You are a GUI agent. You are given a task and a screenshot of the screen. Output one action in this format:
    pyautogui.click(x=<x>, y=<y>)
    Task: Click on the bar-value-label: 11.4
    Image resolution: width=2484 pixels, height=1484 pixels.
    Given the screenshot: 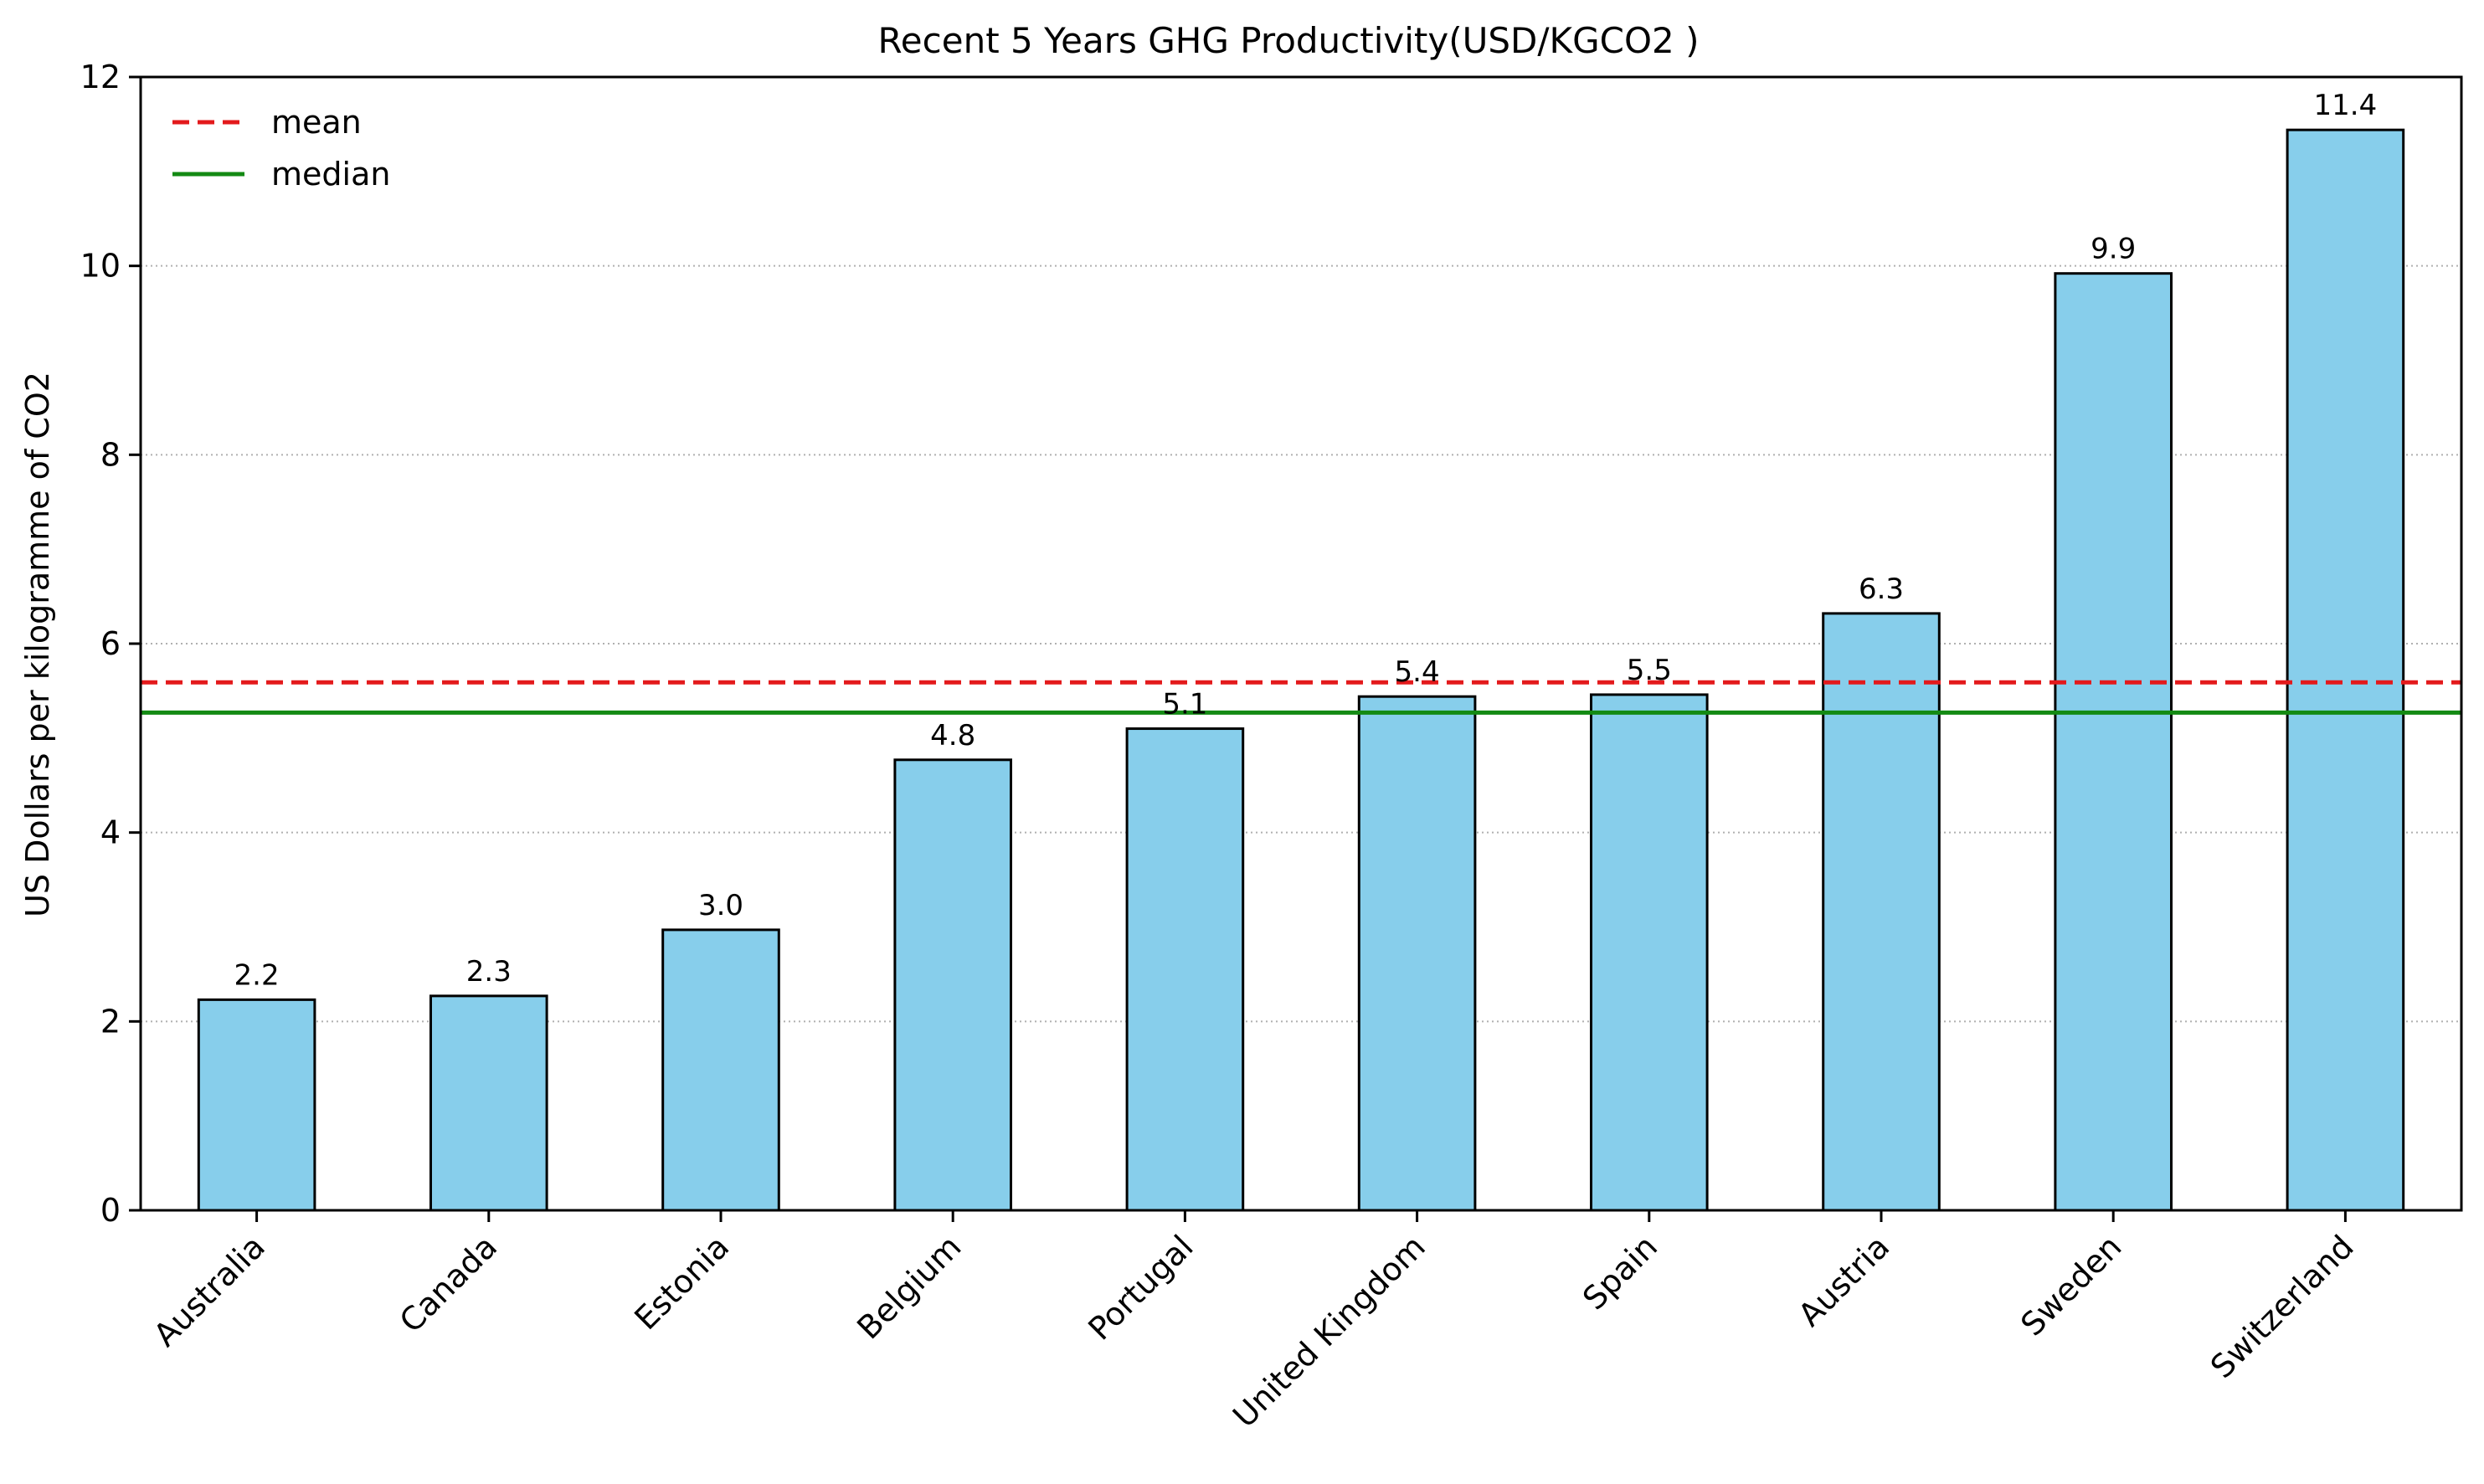 What is the action you would take?
    pyautogui.click(x=2346, y=105)
    